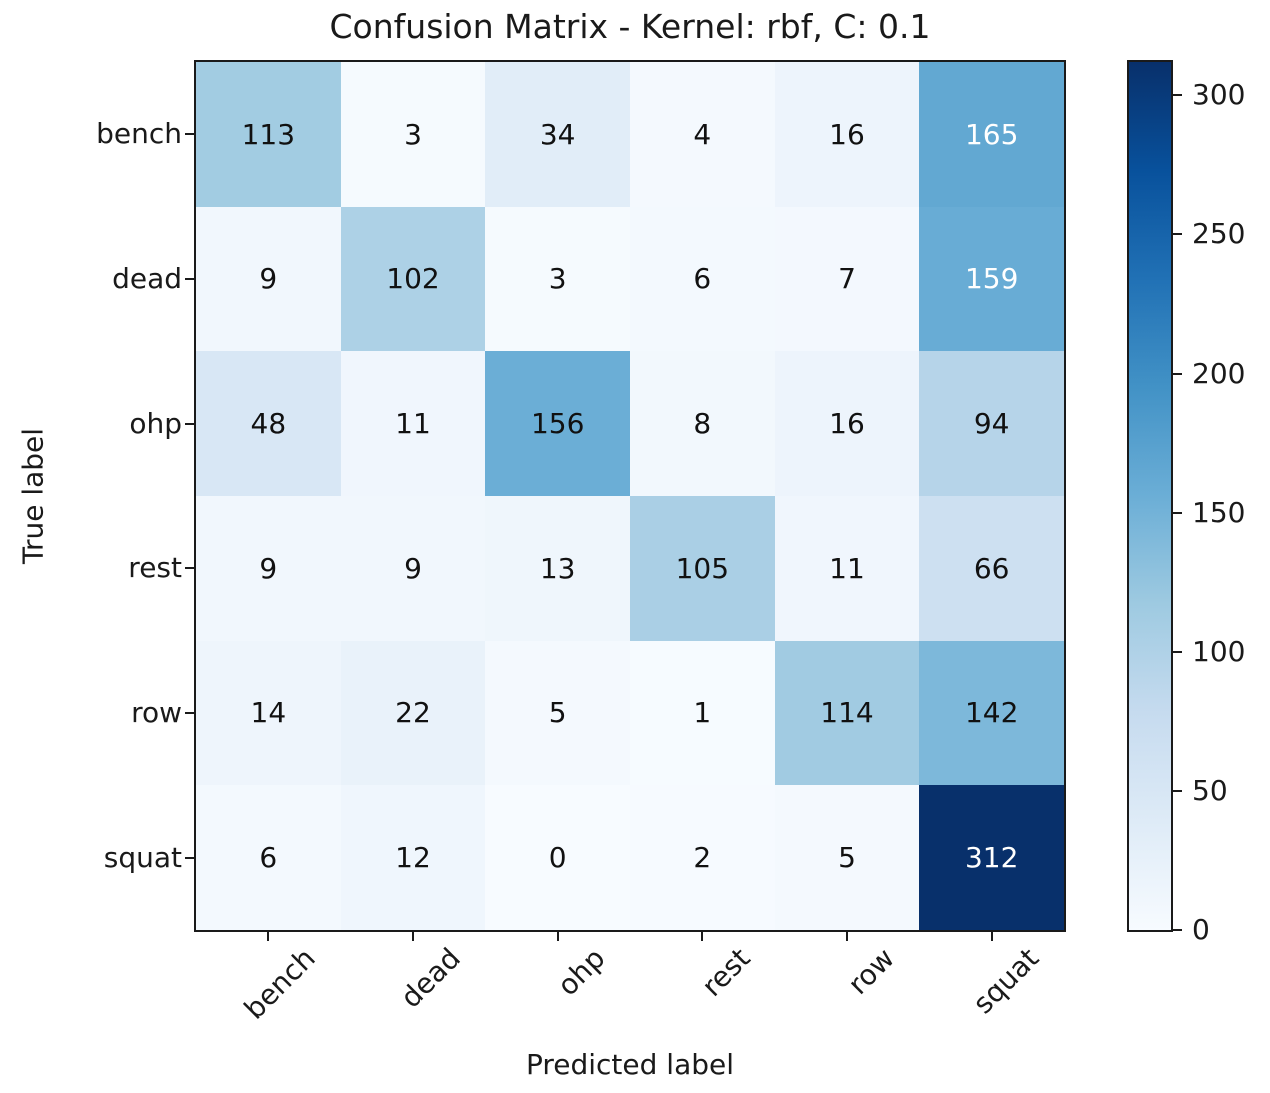 The image size is (1270, 1093). Describe the element at coordinates (557, 279) in the screenshot. I see `matrix-cell-dead-ohp: 3` at that location.